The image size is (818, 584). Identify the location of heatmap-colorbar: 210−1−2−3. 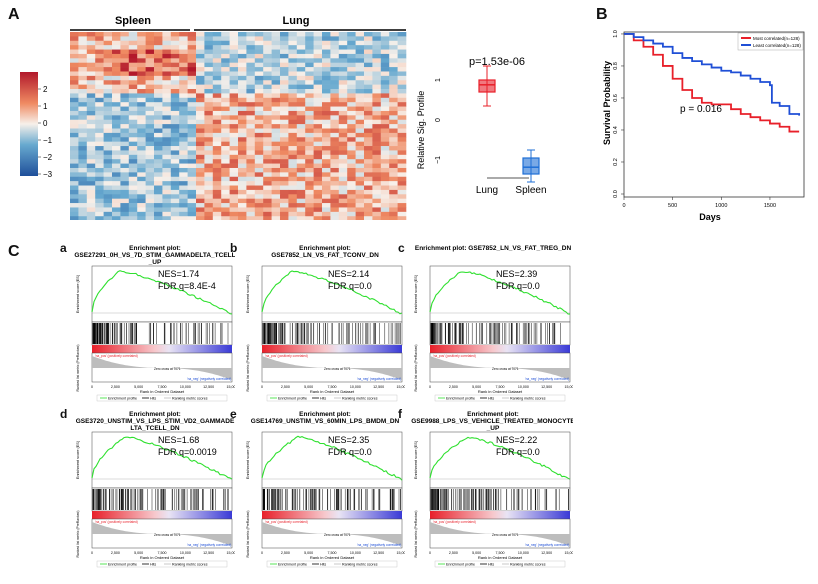
(36, 125).